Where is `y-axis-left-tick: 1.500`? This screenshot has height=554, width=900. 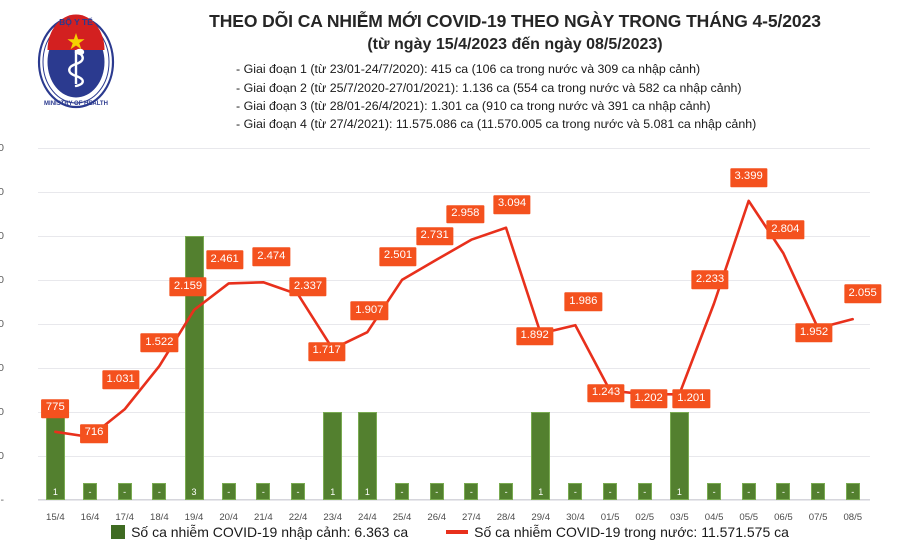
y-axis-left-tick: 1.500 is located at coordinates (2, 368).